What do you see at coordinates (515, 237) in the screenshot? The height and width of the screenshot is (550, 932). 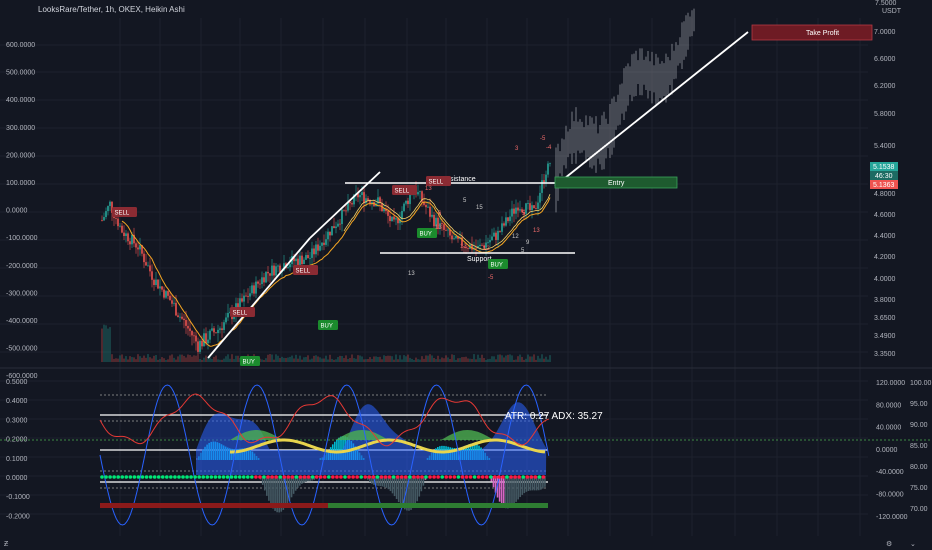 I see `sequential-count: 12` at bounding box center [515, 237].